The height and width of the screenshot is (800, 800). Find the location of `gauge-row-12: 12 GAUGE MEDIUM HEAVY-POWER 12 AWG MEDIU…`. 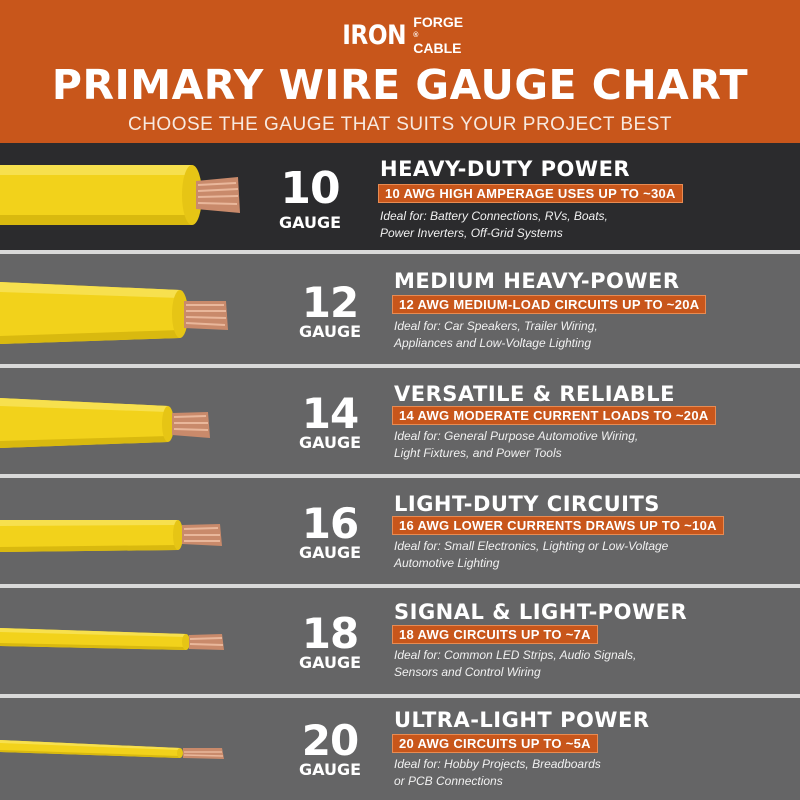

gauge-row-12: 12 GAUGE MEDIUM HEAVY-POWER 12 AWG MEDIU… is located at coordinates (400, 309).